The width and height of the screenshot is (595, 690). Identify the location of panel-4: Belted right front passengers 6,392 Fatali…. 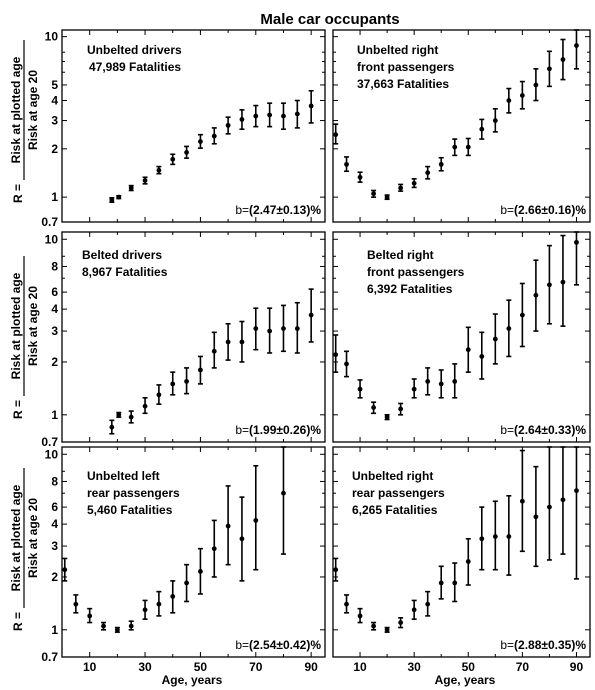
(461, 337).